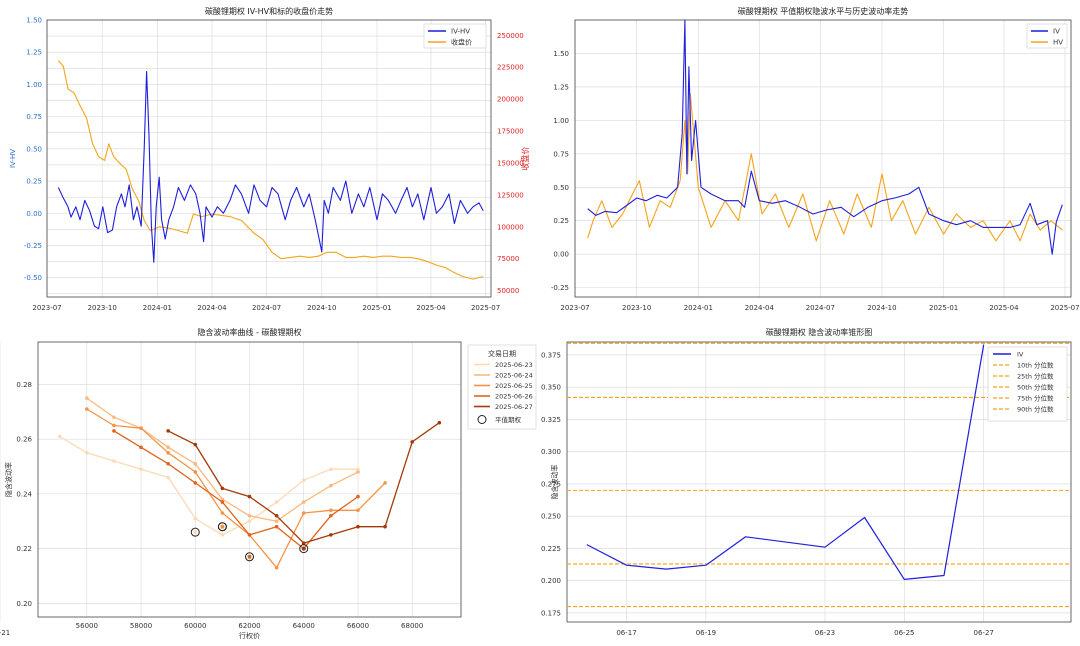  Describe the element at coordinates (34, 21) in the screenshot. I see `c1-y-tick-label: 1.50` at that location.